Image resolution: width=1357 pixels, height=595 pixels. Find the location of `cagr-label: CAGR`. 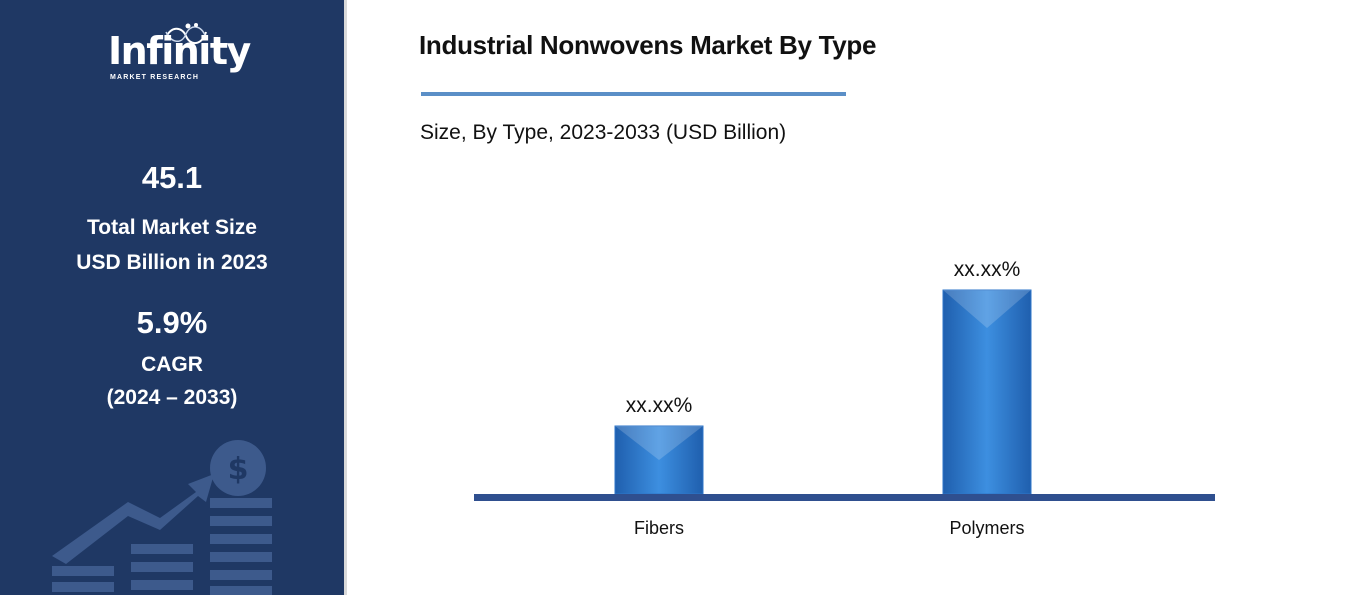

cagr-label: CAGR is located at coordinates (172, 364).